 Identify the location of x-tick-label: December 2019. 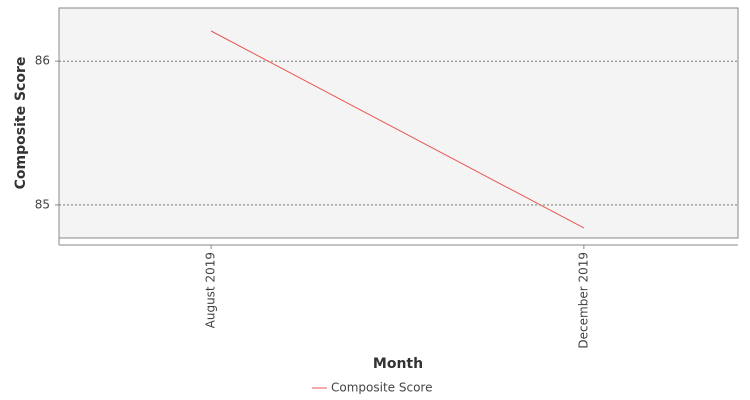
(583, 300).